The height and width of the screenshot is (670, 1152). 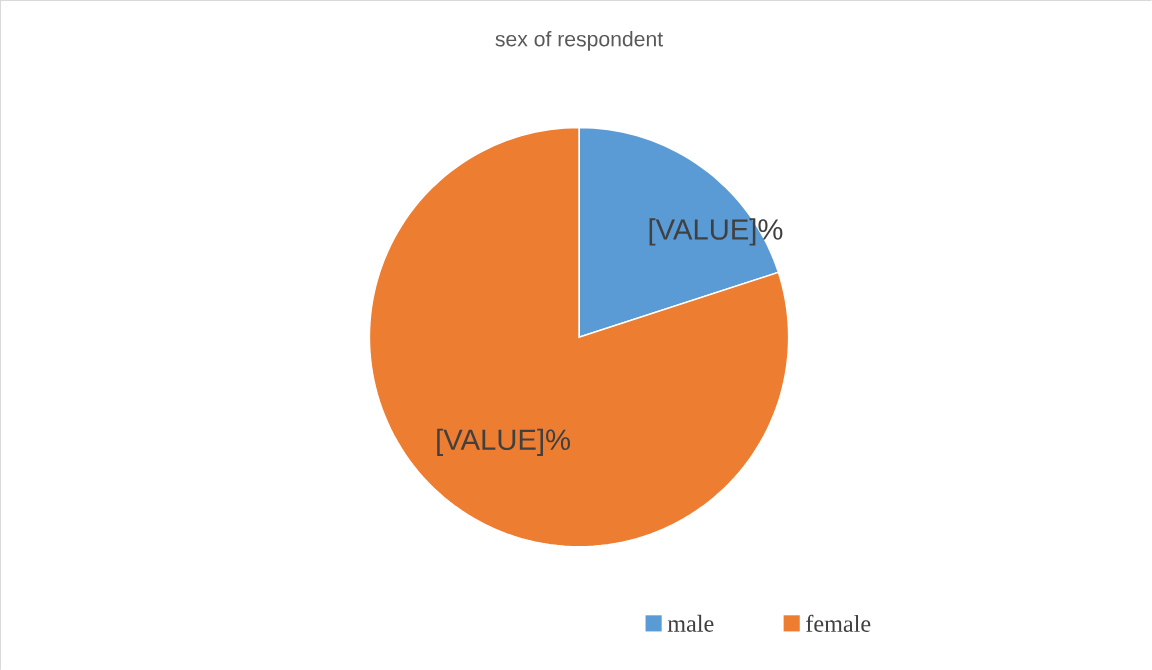 I want to click on legend-label: male, so click(x=690, y=623).